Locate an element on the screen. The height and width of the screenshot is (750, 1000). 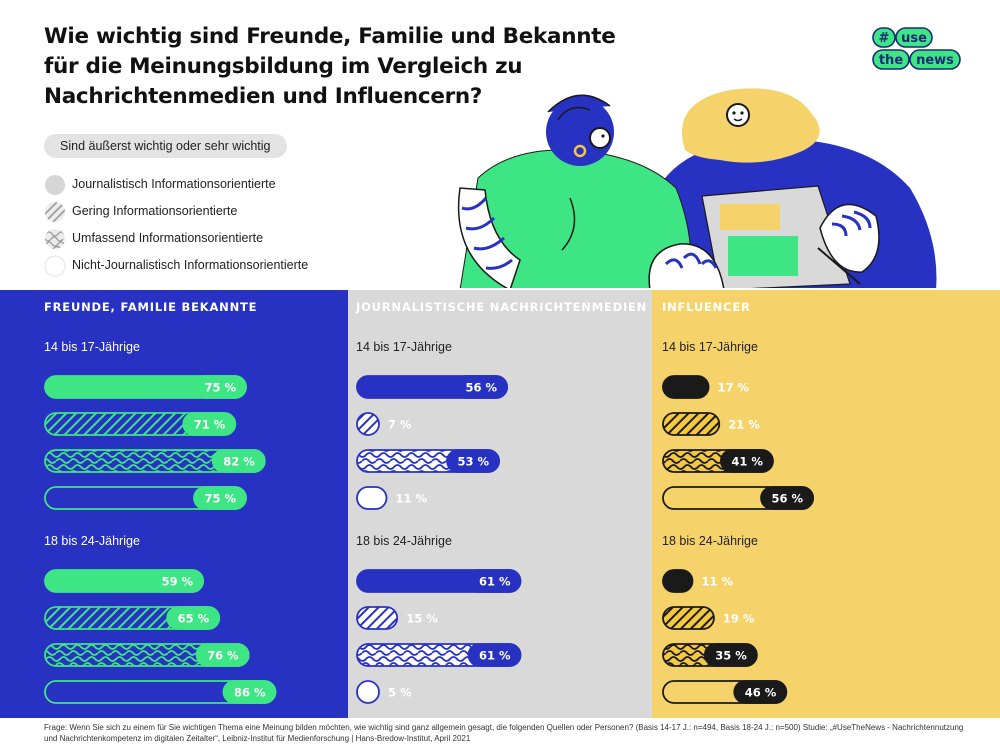
svg-text: use is located at coordinates (914, 38).